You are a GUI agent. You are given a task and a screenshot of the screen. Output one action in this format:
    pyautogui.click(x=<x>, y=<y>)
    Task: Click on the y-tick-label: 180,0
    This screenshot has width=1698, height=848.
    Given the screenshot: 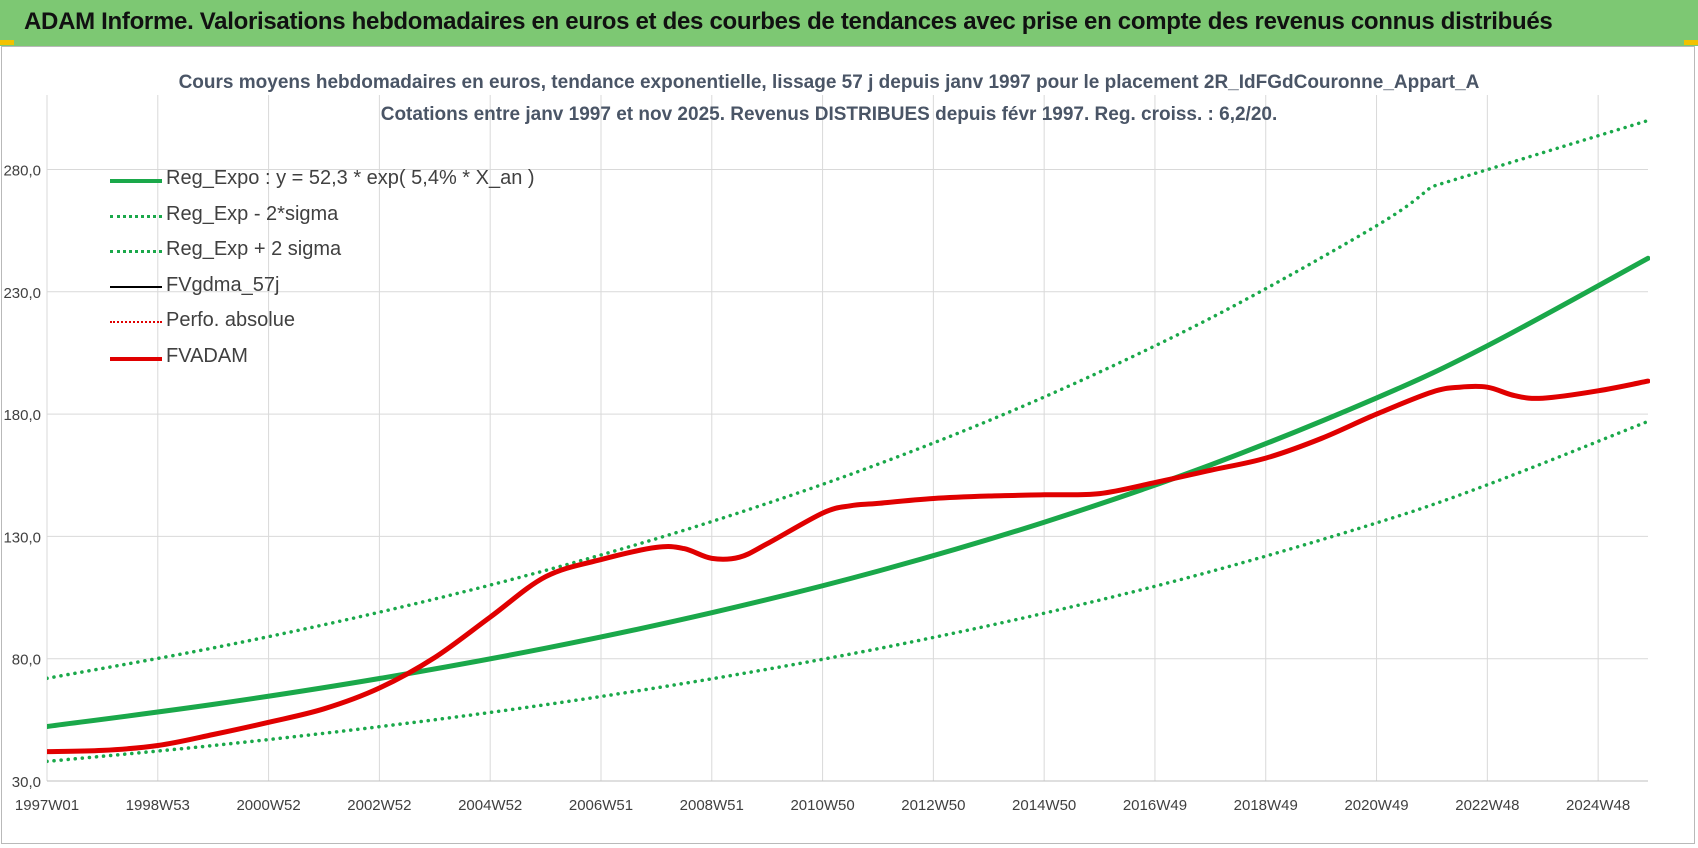 What is the action you would take?
    pyautogui.click(x=22, y=415)
    